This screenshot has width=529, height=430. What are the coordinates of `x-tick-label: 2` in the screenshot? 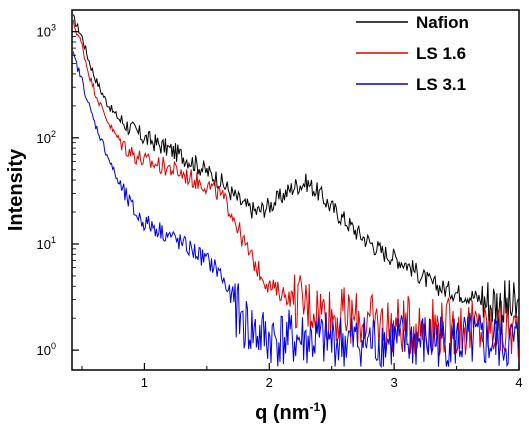 It's located at (269, 382).